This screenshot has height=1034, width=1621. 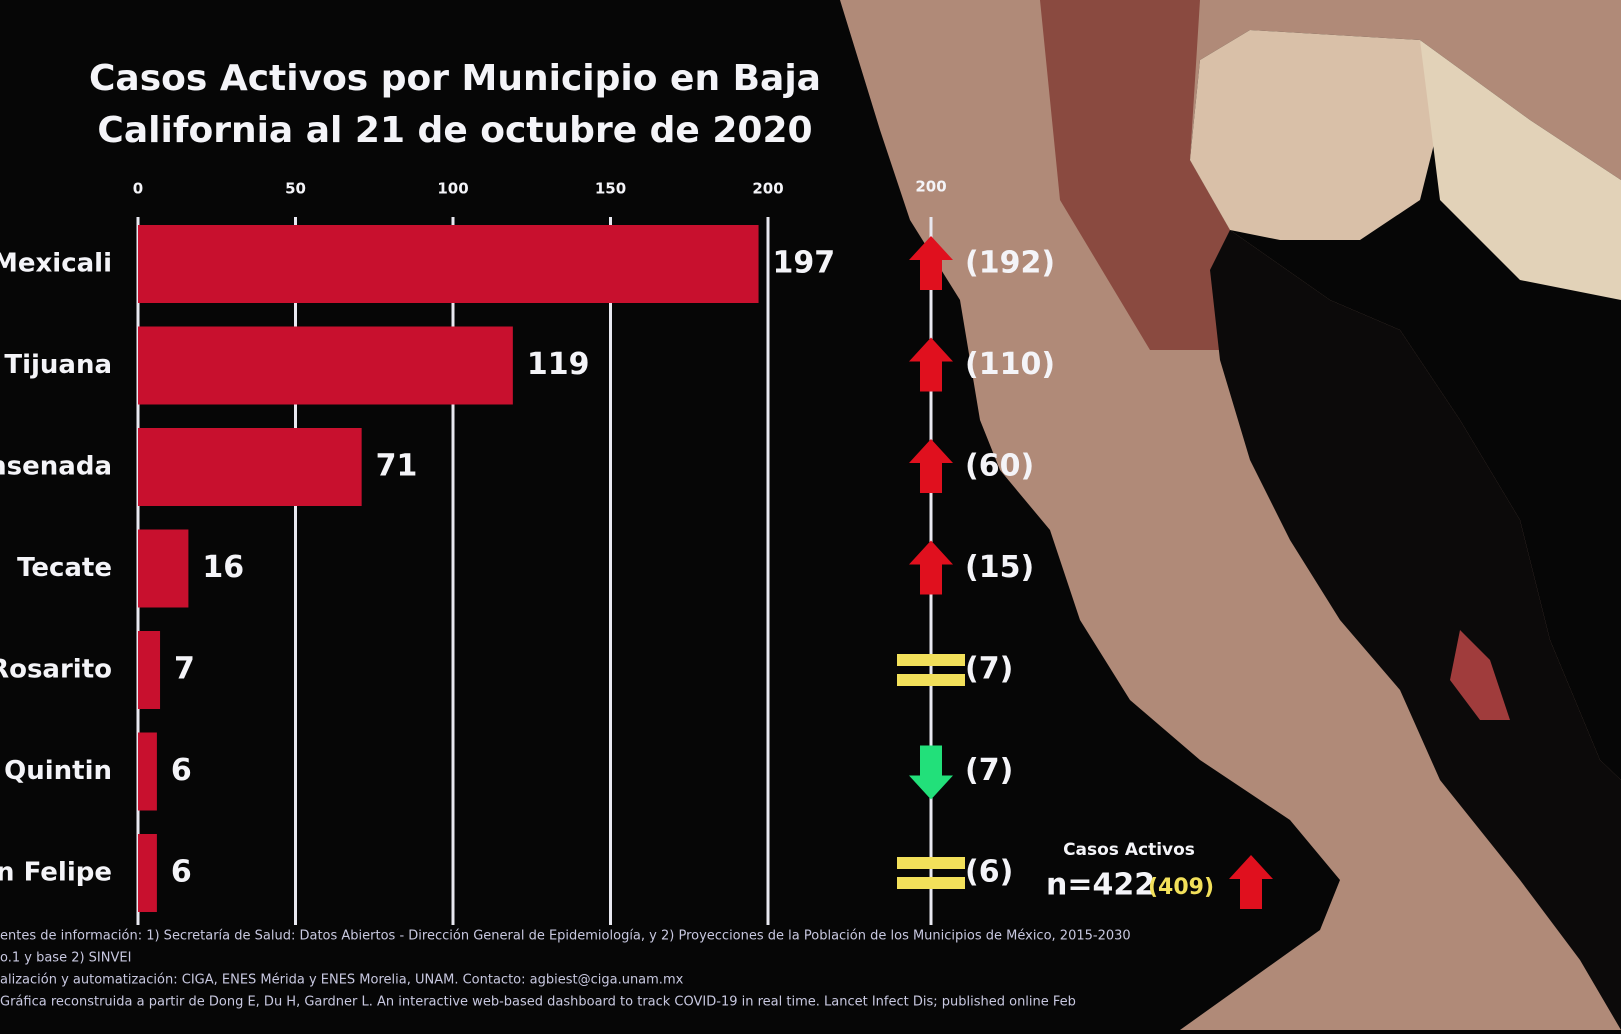 I want to click on value-label: 16, so click(x=223, y=567).